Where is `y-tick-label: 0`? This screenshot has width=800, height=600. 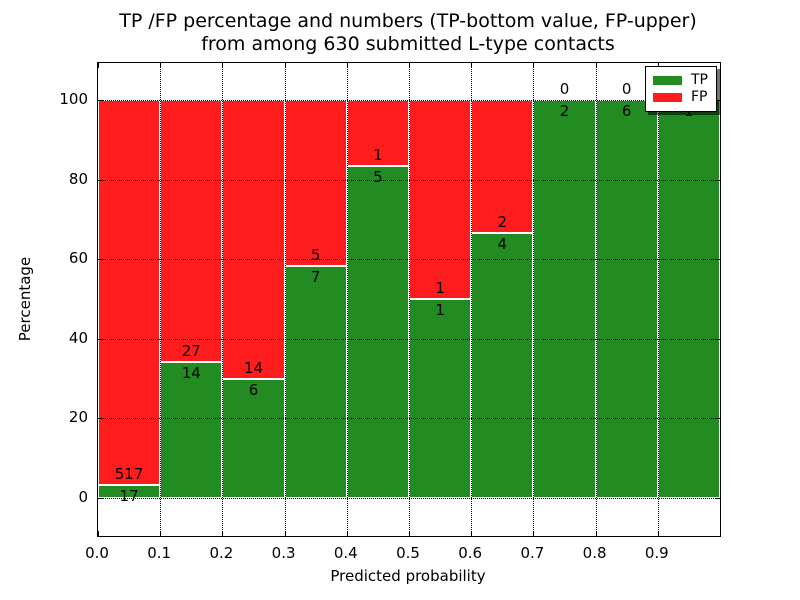 y-tick-label: 0 is located at coordinates (83, 497).